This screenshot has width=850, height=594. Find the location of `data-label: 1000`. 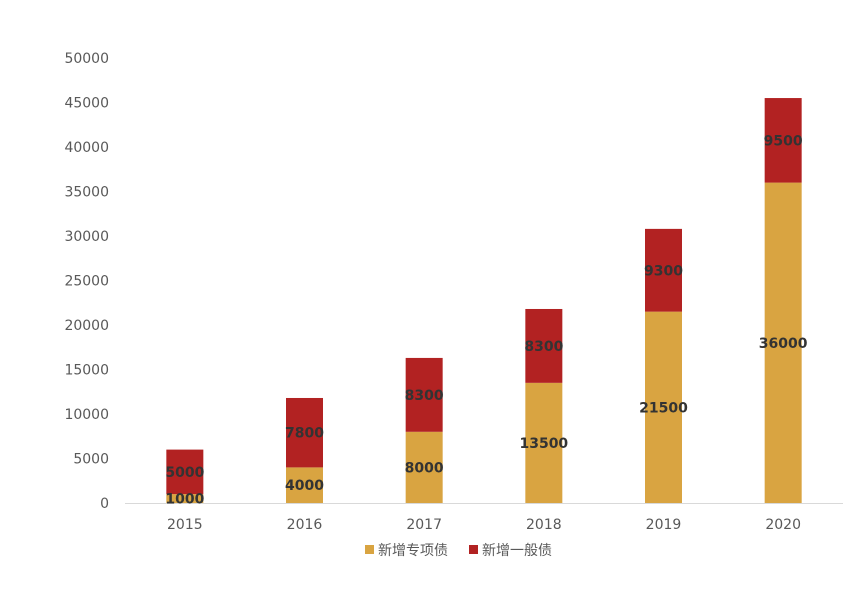

data-label: 1000 is located at coordinates (184, 500).